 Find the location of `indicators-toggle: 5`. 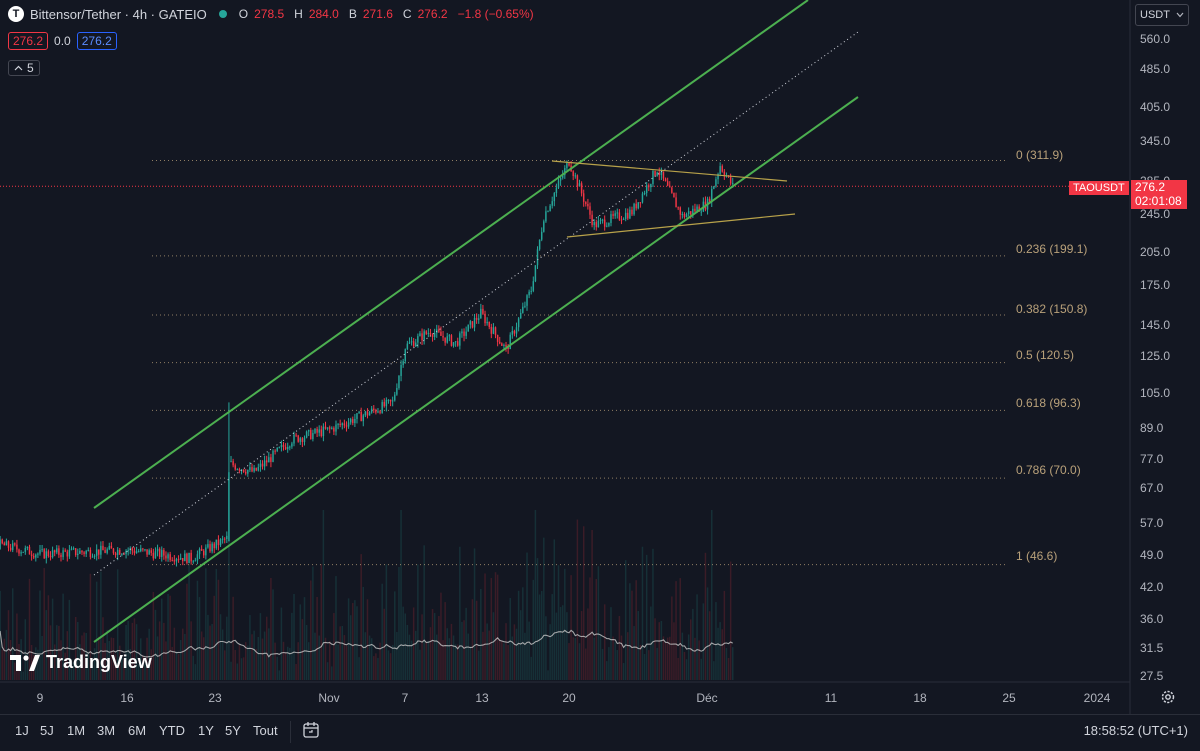

indicators-toggle: 5 is located at coordinates (24, 68).